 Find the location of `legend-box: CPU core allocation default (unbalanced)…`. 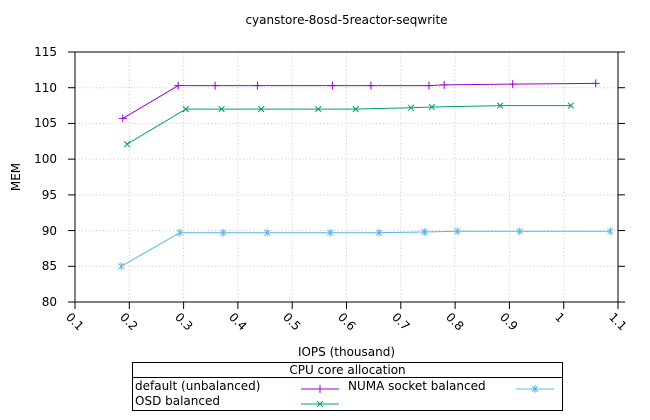

legend-box: CPU core allocation default (unbalanced)… is located at coordinates (347, 386).